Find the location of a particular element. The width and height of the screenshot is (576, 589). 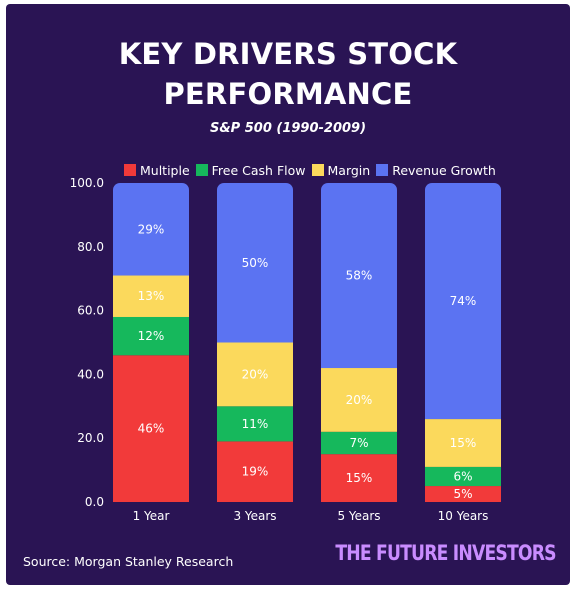

legend-item-free-cash-flow: Free Cash Flow is located at coordinates (250, 170).